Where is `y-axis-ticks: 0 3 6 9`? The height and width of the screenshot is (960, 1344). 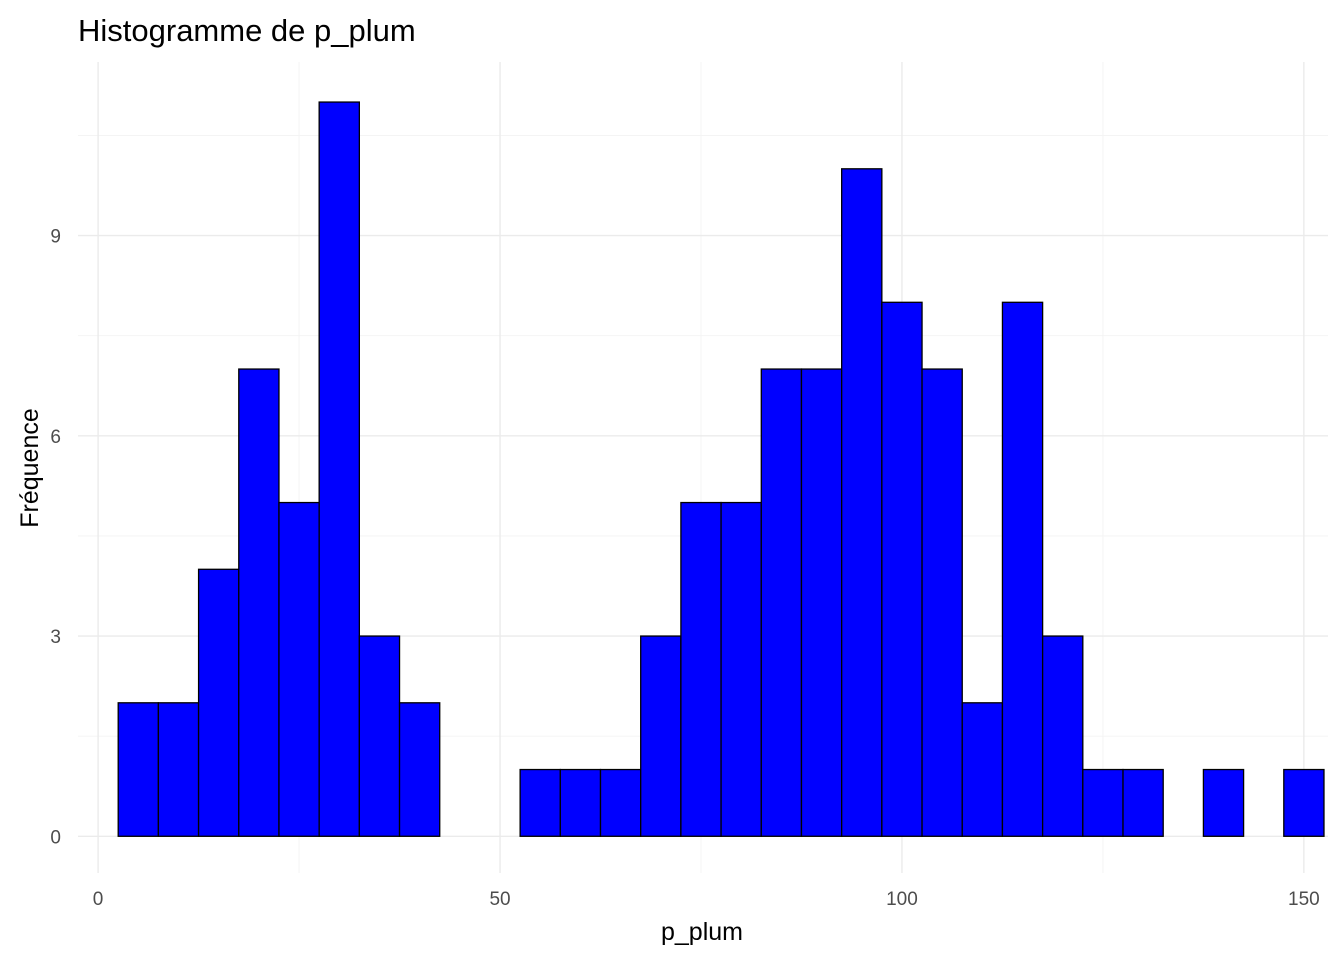 y-axis-ticks: 0 3 6 9 is located at coordinates (55, 538).